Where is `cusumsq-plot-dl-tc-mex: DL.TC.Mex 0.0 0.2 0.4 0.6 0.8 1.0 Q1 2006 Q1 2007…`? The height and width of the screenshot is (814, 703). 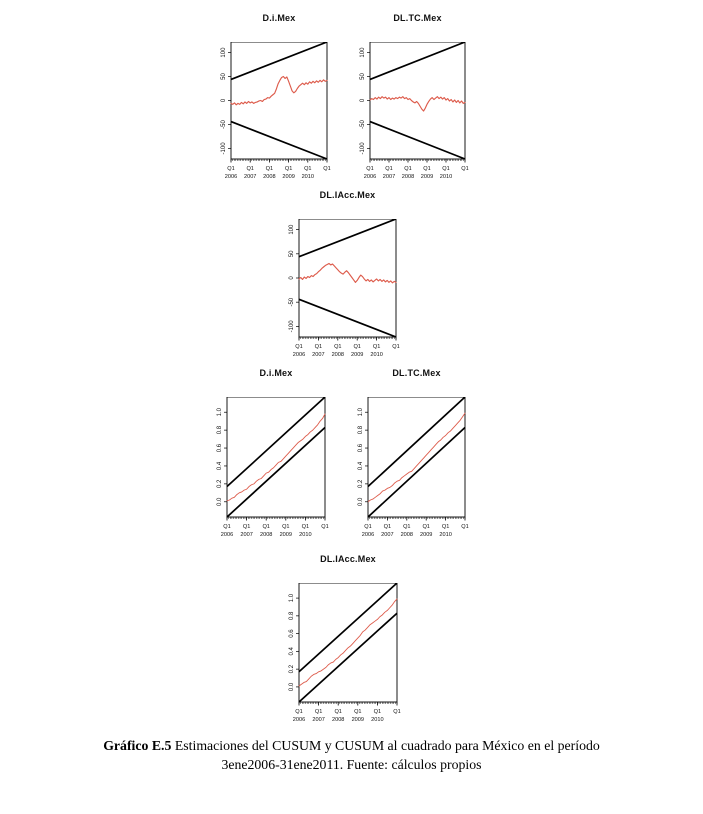 cusumsq-plot-dl-tc-mex: DL.TC.Mex 0.0 0.2 0.4 0.6 0.8 1.0 Q1 2006 Q1 2007… is located at coordinates (406, 455).